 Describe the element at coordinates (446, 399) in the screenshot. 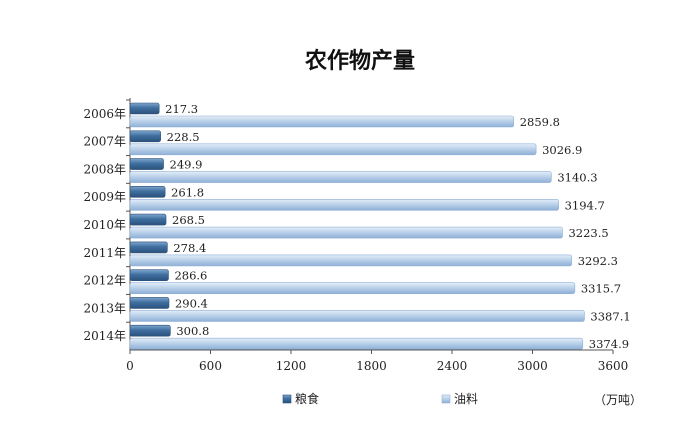

I see `legend-swatch-oilseed` at that location.